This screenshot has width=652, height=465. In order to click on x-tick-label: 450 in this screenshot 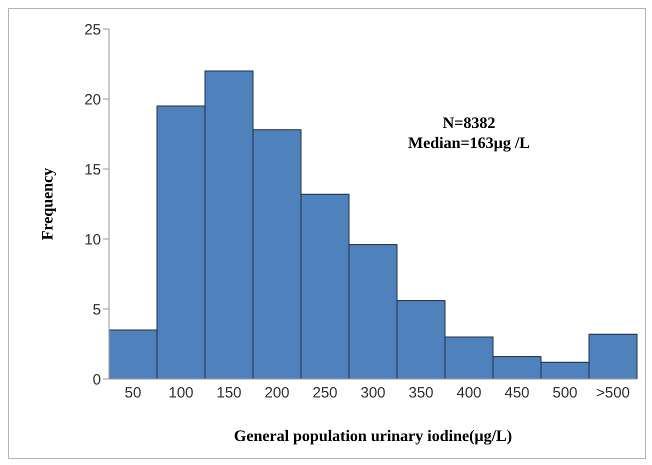, I will do `click(517, 393)`.